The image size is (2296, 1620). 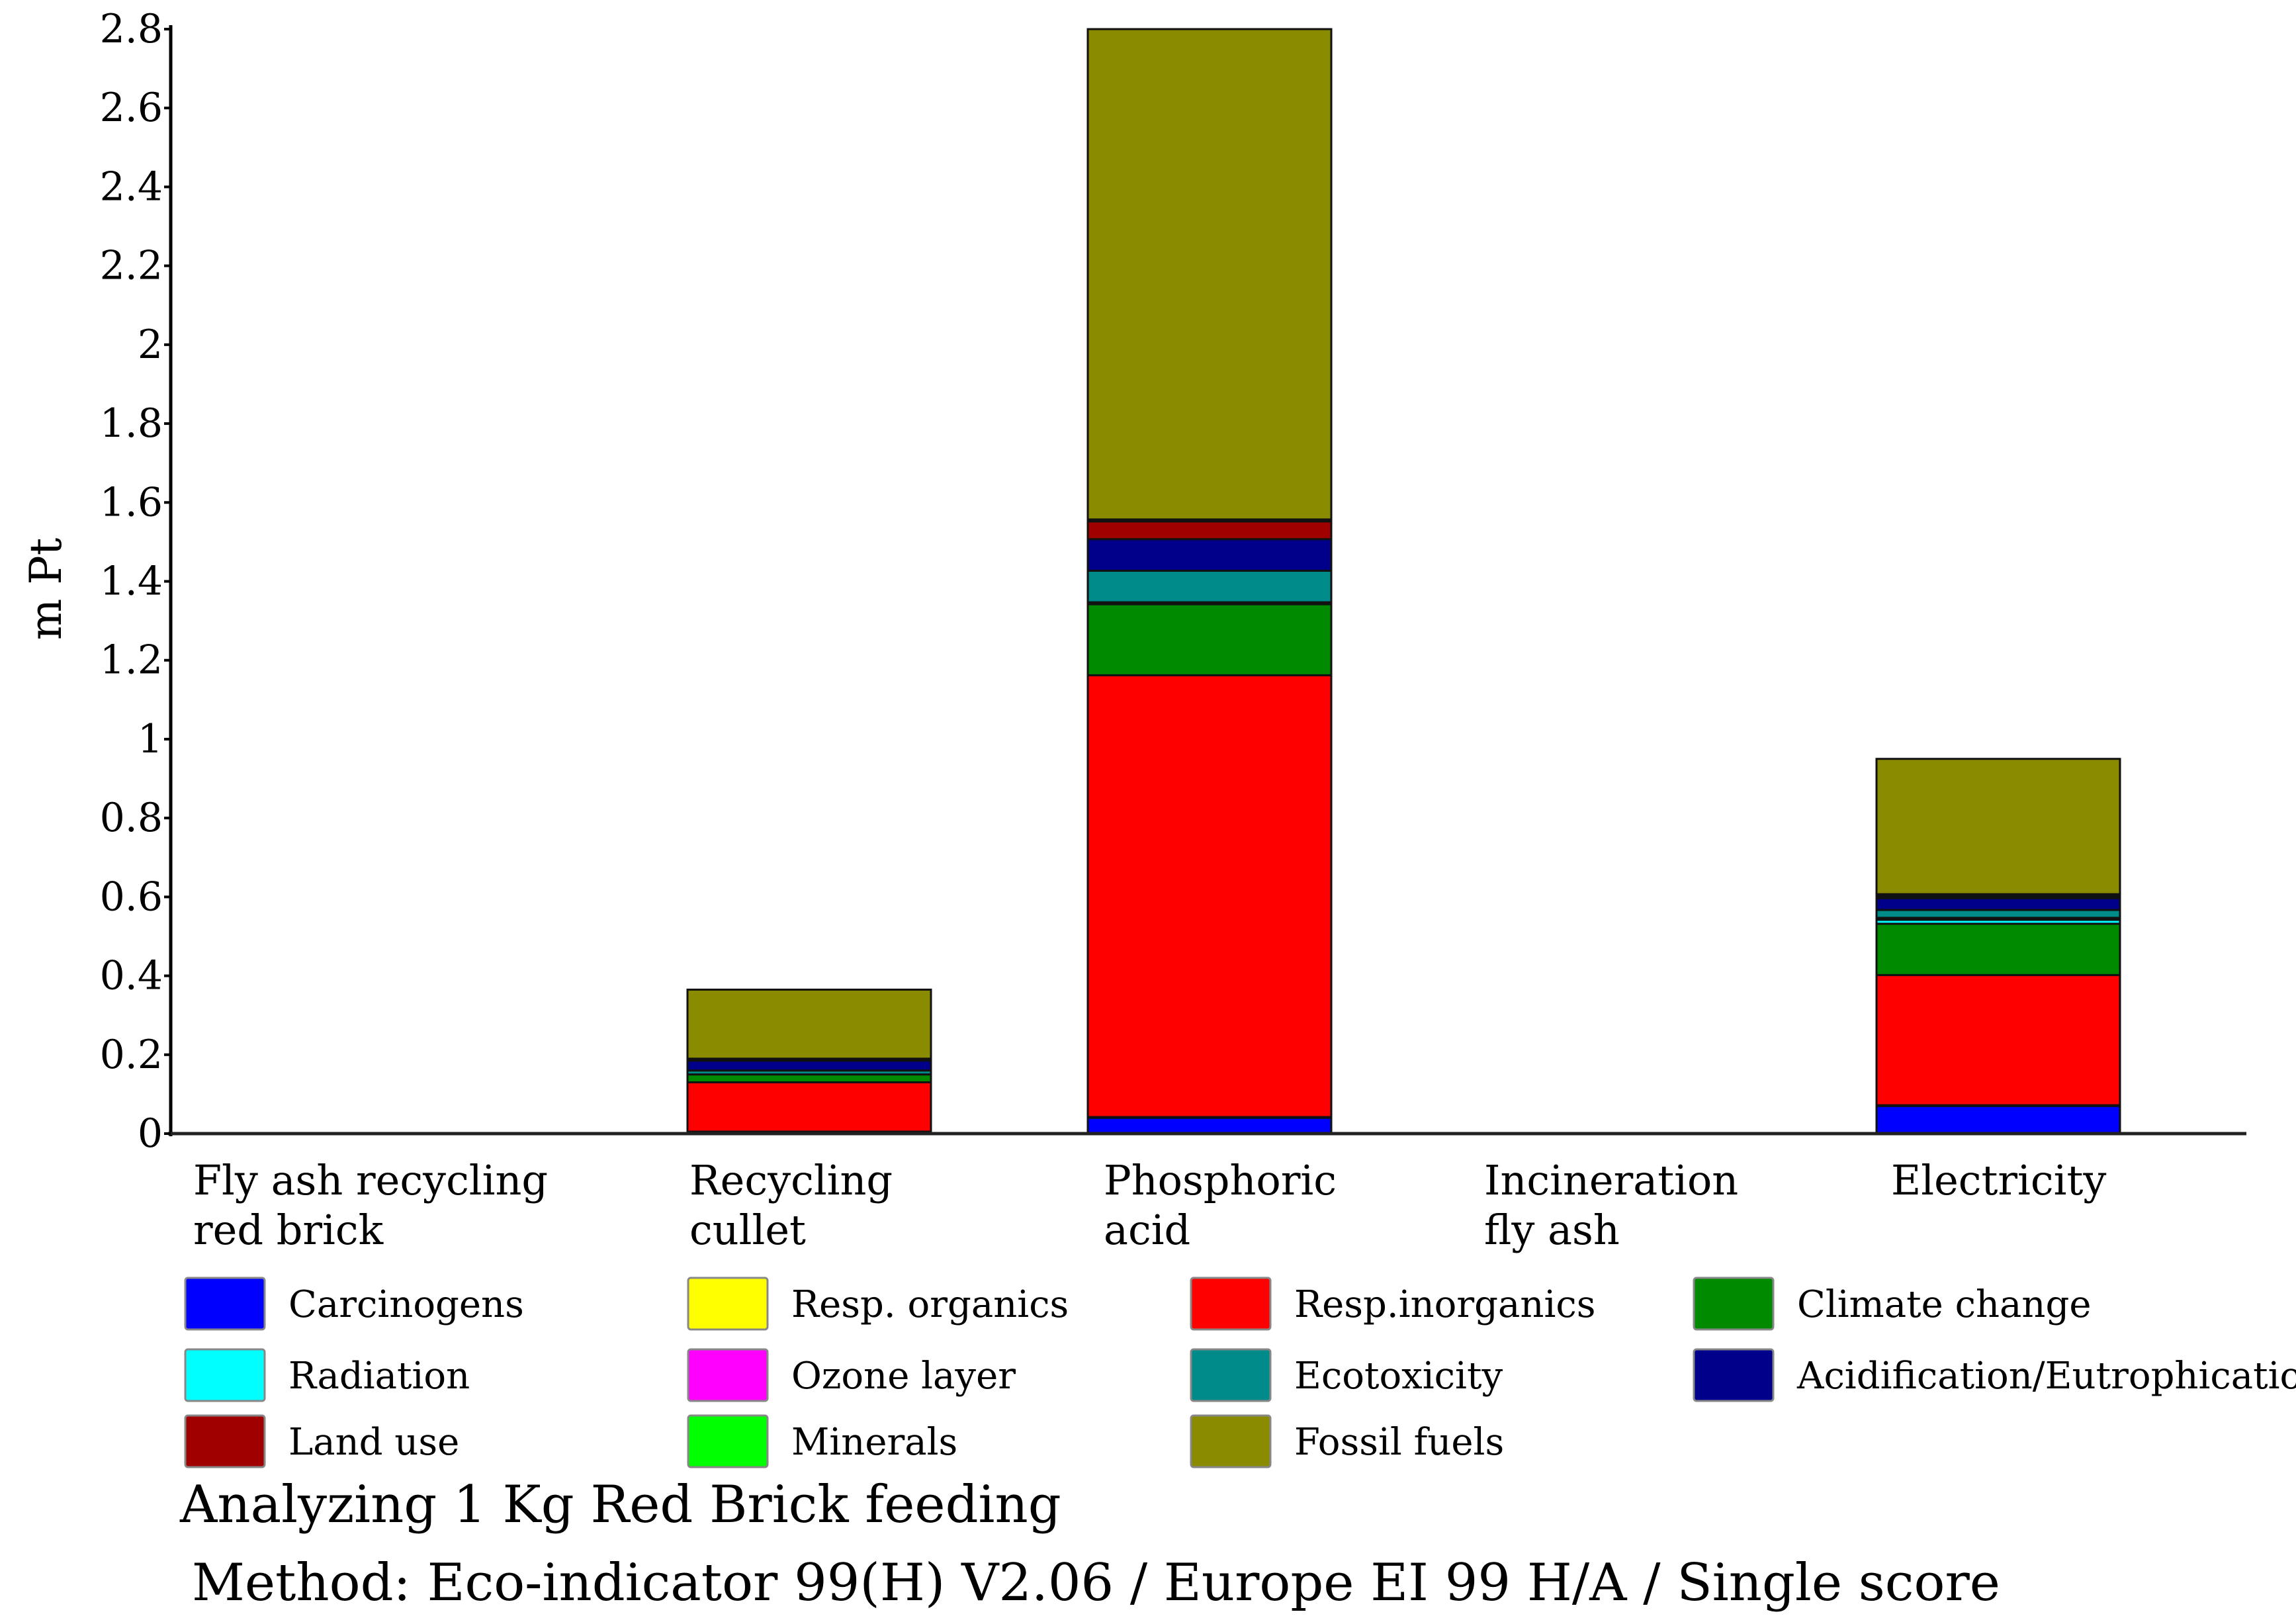 I want to click on y-tick-label: 2.2, so click(x=131, y=266).